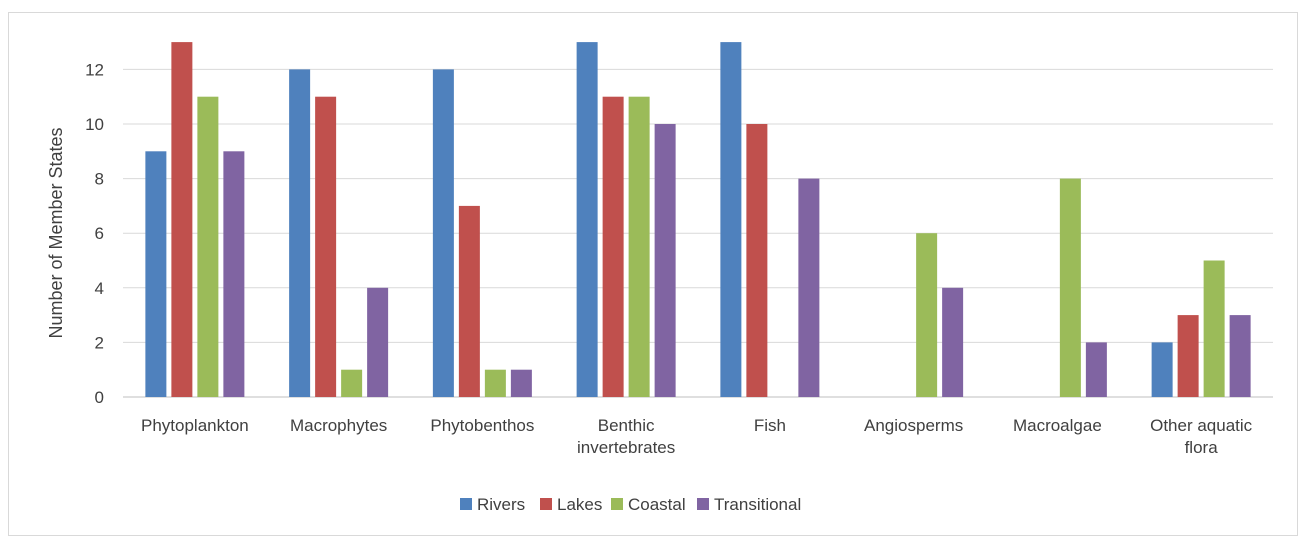 This screenshot has width=1303, height=539. Describe the element at coordinates (703, 504) in the screenshot. I see `legend-swatch-transitional` at that location.